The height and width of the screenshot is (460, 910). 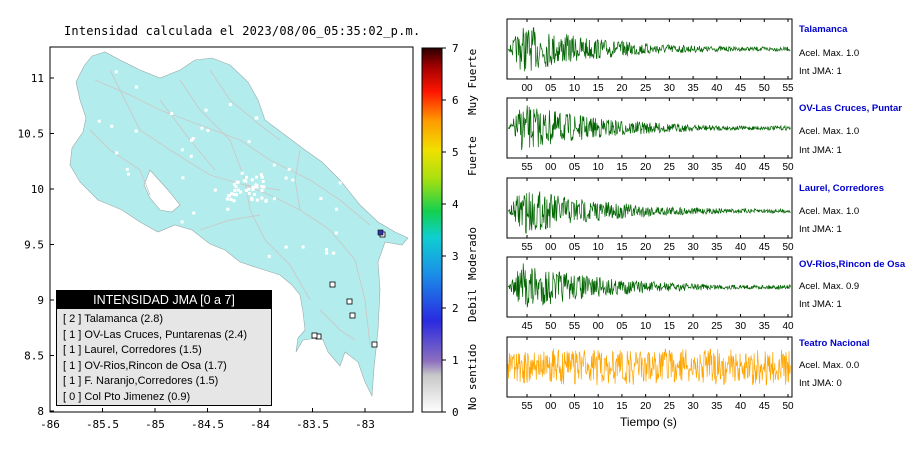 I want to click on y-tick-label: 8, so click(x=40, y=411).